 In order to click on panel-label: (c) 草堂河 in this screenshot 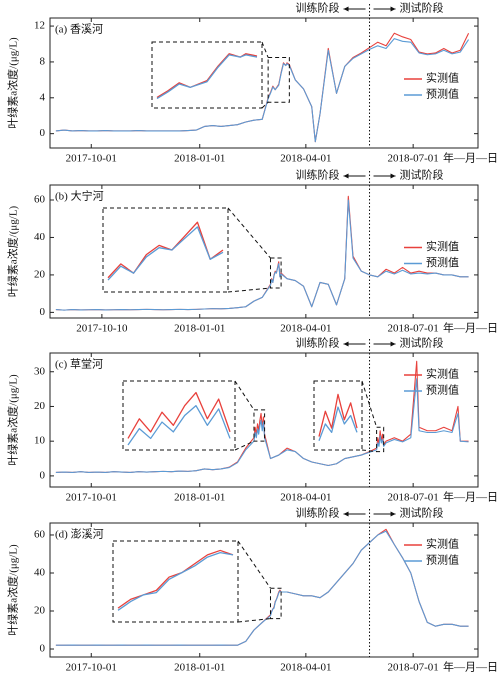, I will do `click(79, 364)`.